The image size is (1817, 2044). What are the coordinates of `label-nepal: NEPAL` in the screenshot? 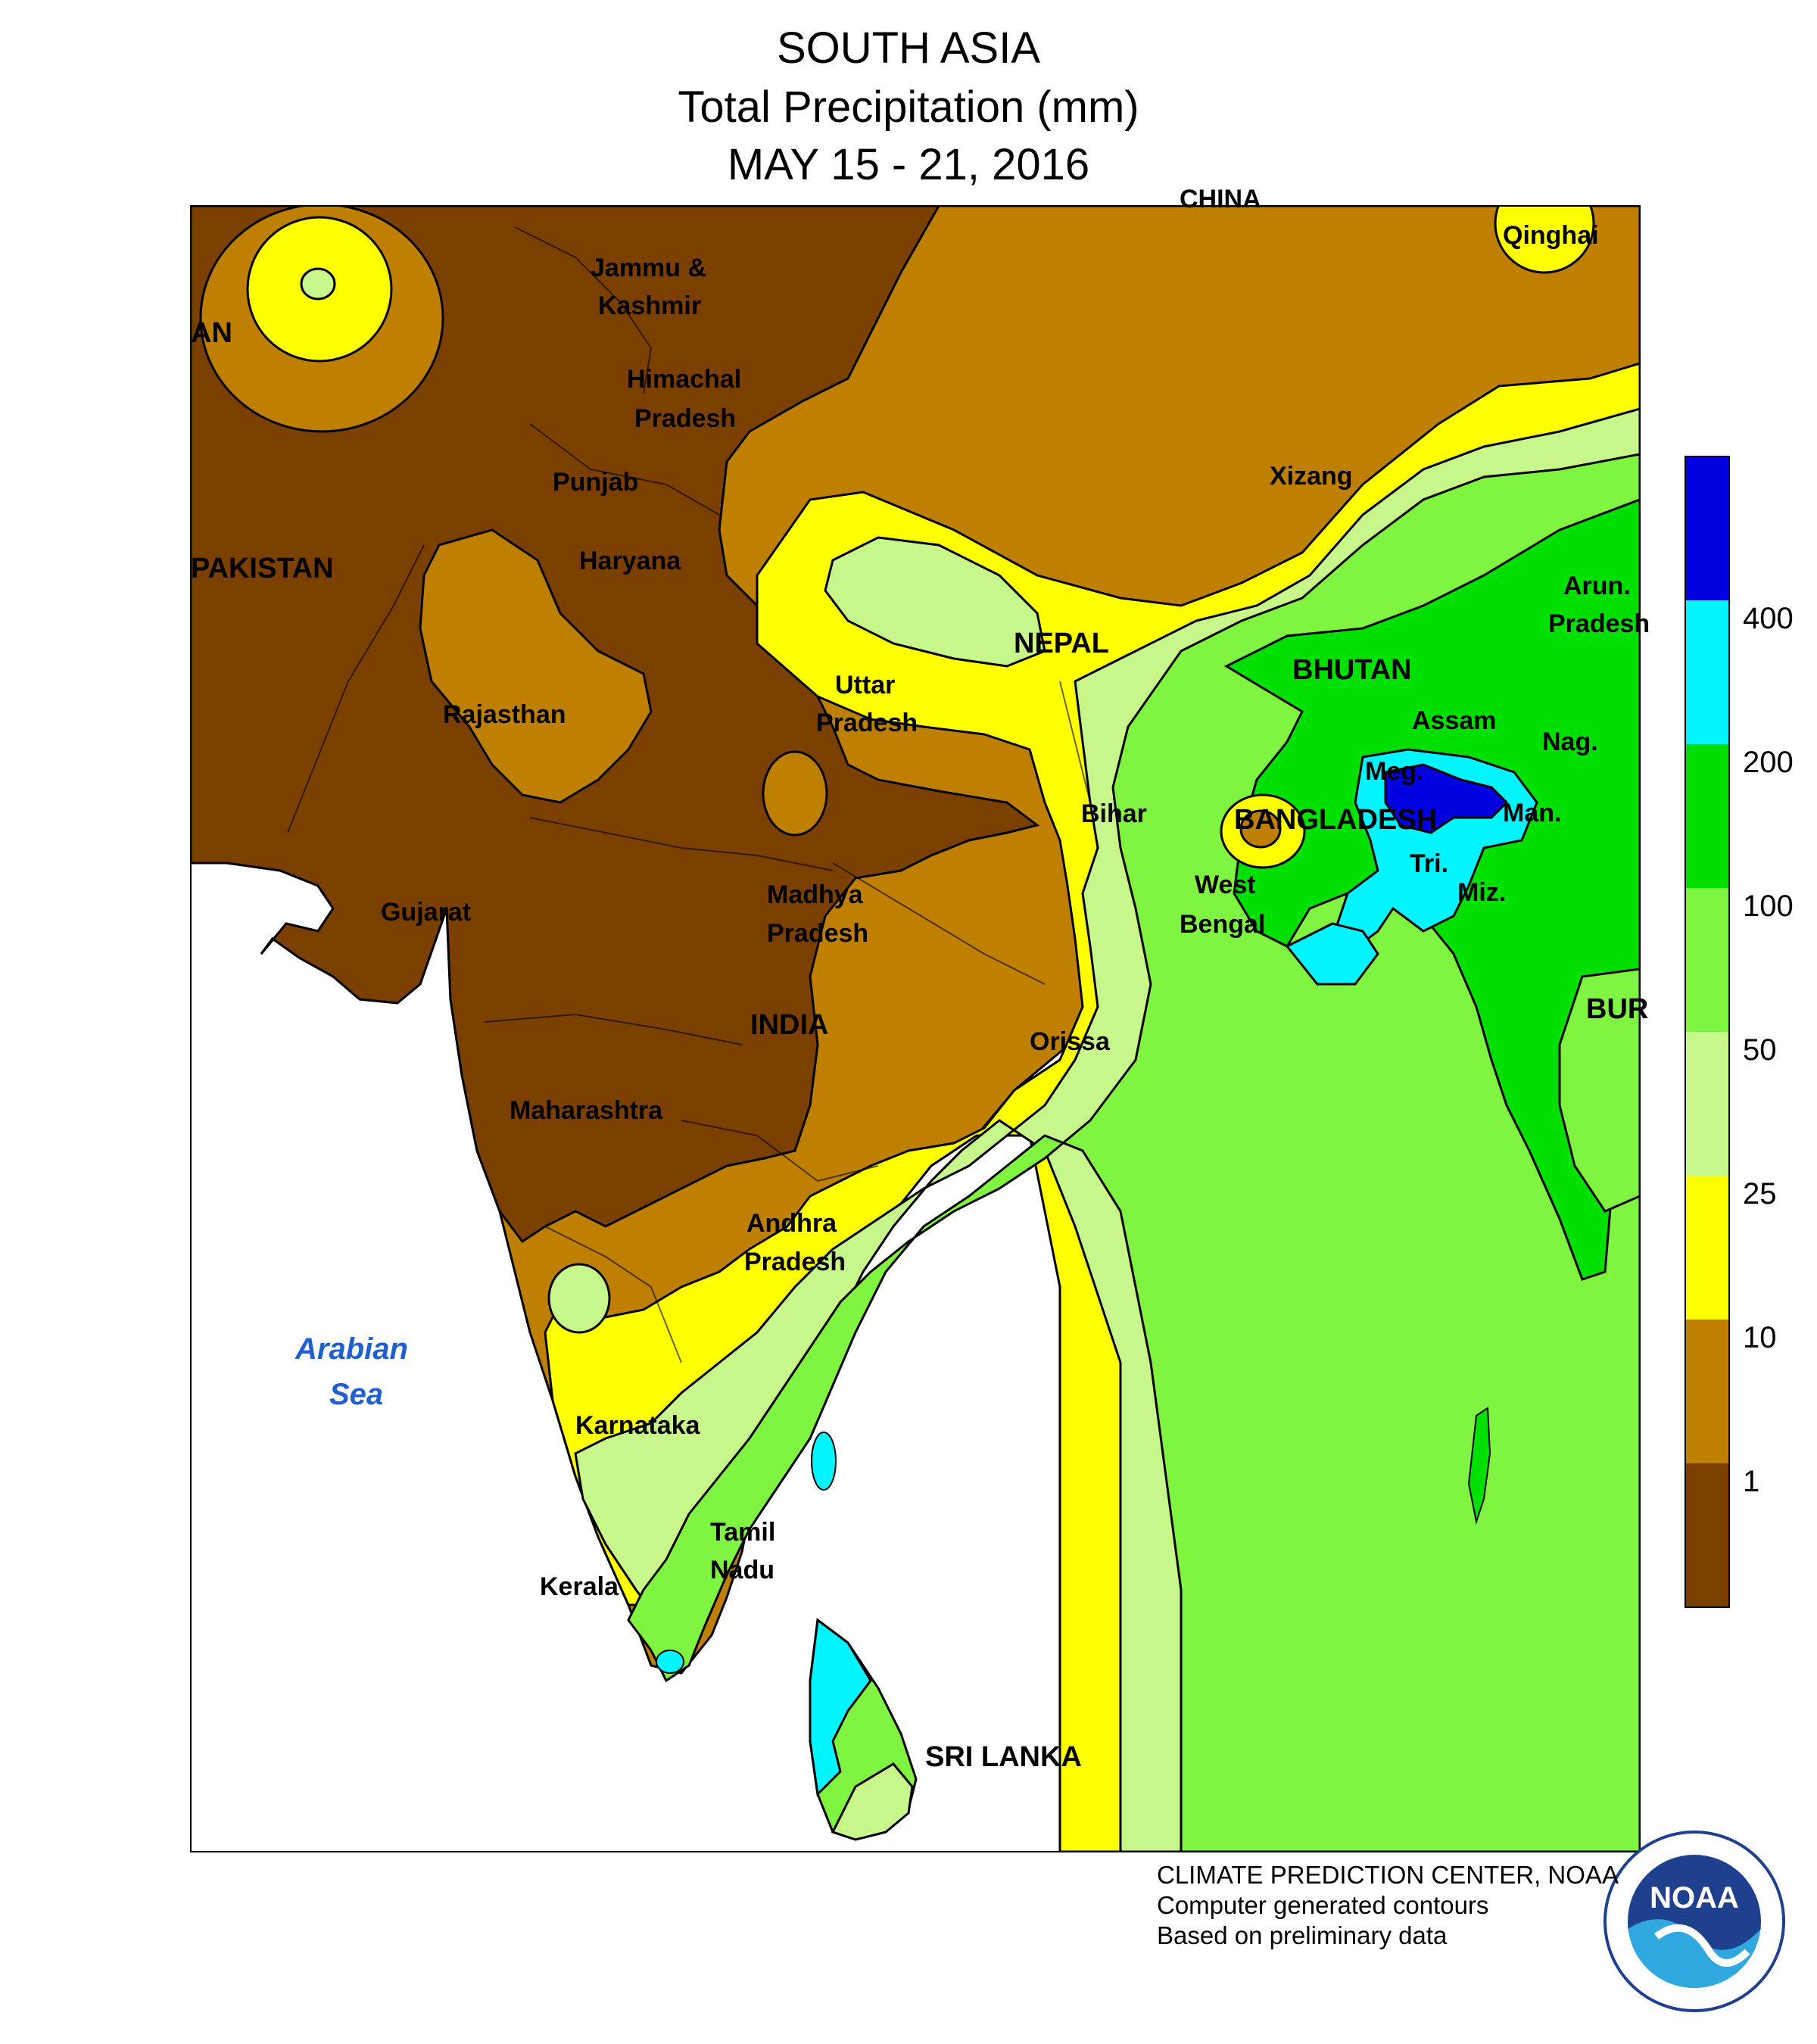 It's located at (1061, 643).